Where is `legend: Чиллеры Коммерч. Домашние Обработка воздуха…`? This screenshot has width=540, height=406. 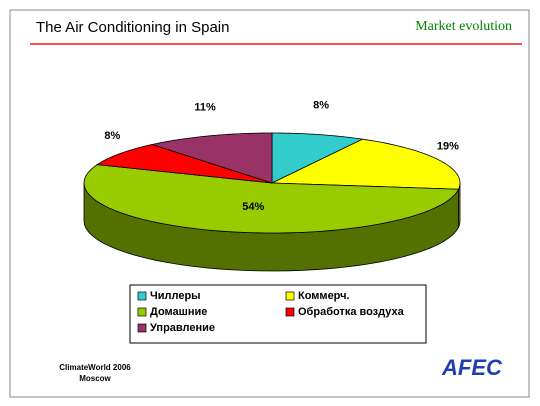 legend: Чиллеры Коммерч. Домашние Обработка воздуха… is located at coordinates (271, 312).